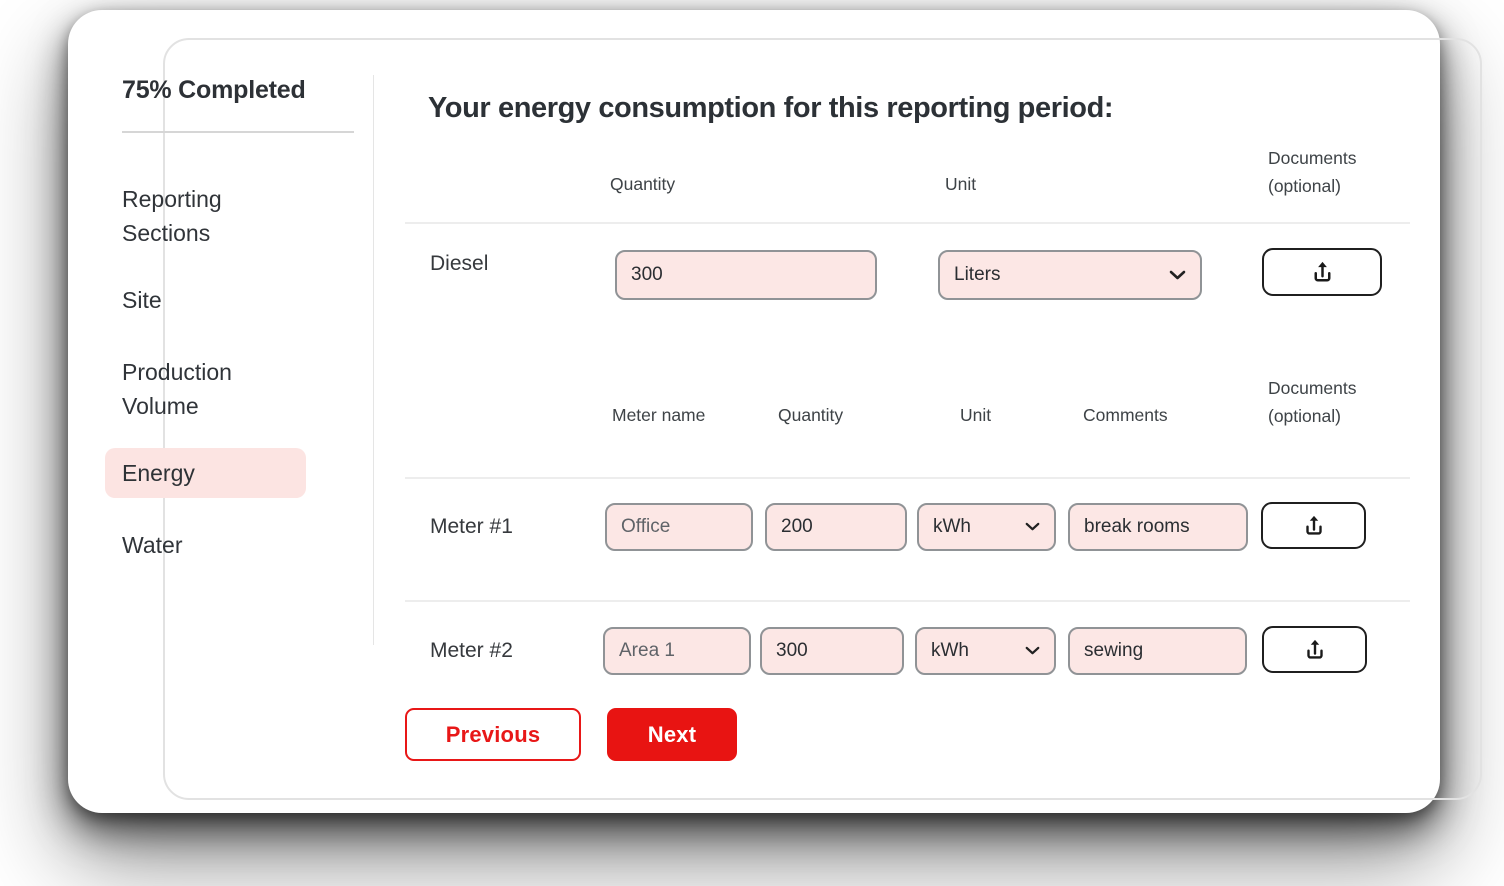 The height and width of the screenshot is (886, 1504). What do you see at coordinates (1070, 275) in the screenshot?
I see `diesel-unit-select: Liters` at bounding box center [1070, 275].